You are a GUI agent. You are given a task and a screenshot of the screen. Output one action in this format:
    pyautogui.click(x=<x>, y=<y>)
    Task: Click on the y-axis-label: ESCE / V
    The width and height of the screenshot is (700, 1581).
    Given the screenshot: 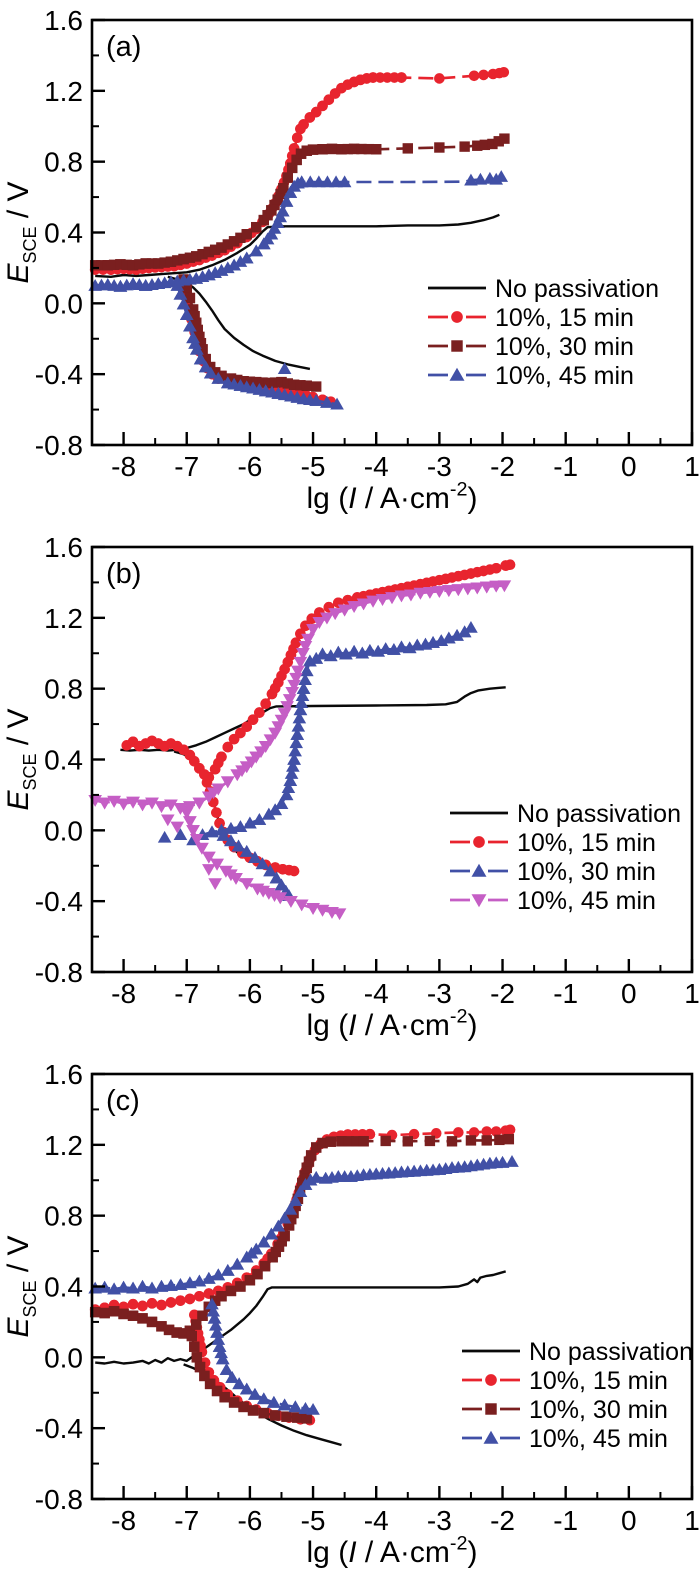 What is the action you would take?
    pyautogui.click(x=21, y=1286)
    